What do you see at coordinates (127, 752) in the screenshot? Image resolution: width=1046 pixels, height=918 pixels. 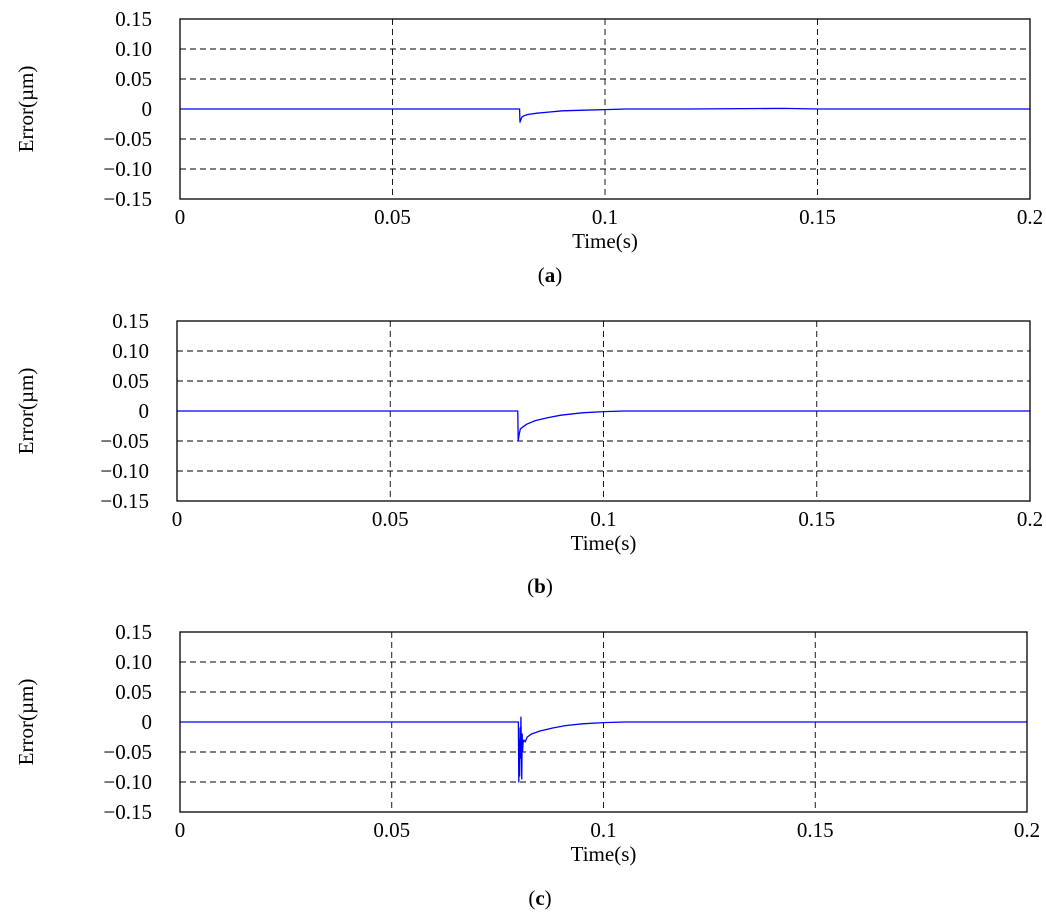 I see `panel-c-ytick-label: −0.05` at bounding box center [127, 752].